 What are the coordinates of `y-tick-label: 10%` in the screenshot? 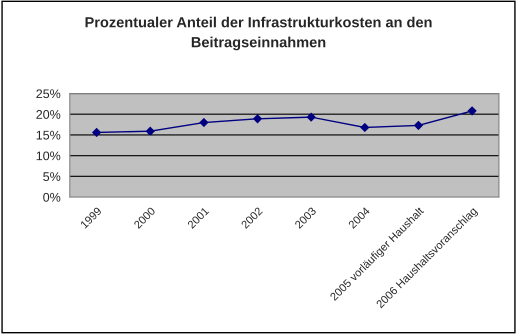 It's located at (48, 155).